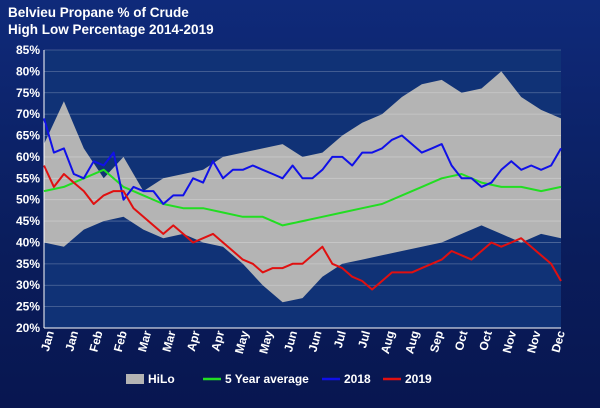 The width and height of the screenshot is (600, 408). Describe the element at coordinates (111, 29) in the screenshot. I see `chart-subtitle: High Low Percentage 2014-2019` at that location.